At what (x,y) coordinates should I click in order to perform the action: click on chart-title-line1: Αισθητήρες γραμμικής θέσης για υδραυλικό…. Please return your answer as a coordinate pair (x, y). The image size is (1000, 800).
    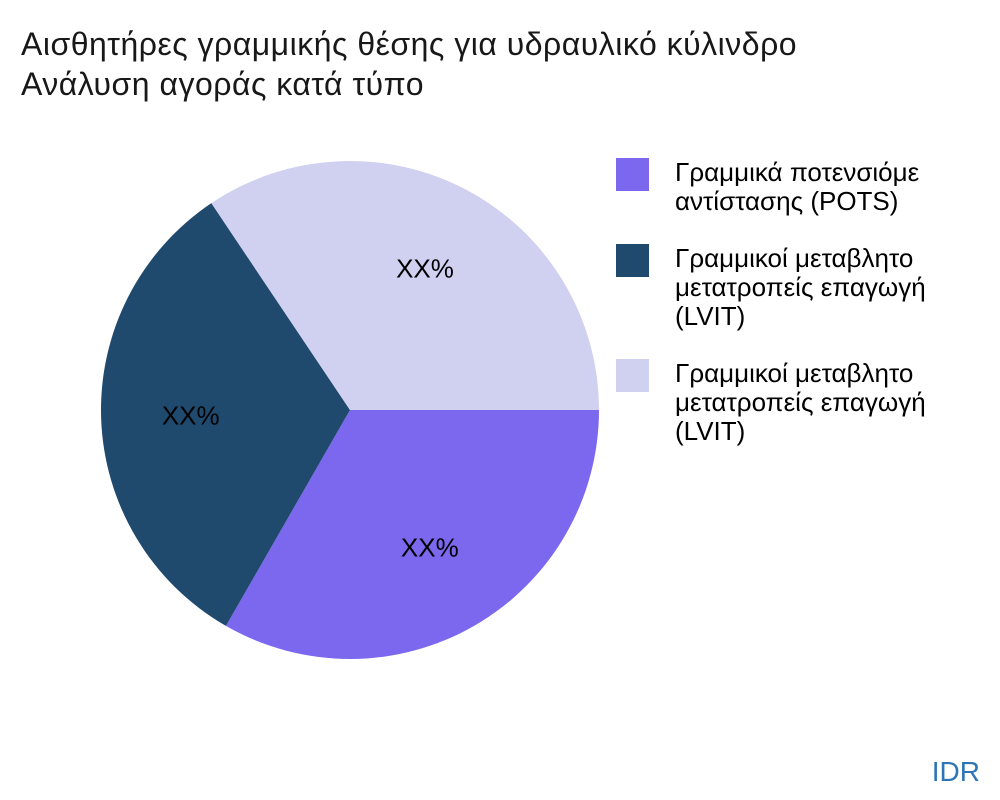
    Looking at the image, I should click on (409, 44).